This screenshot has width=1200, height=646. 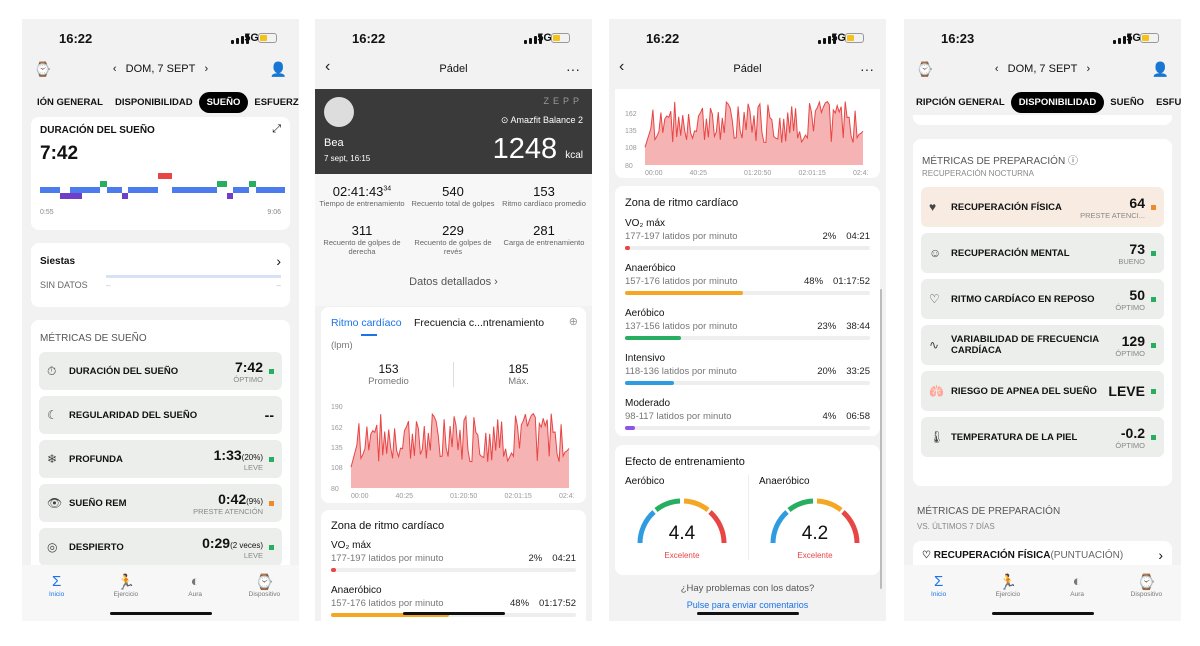 What do you see at coordinates (1023, 299) in the screenshot?
I see `metric-label: RITMO CARDÍACO EN REPOSO` at bounding box center [1023, 299].